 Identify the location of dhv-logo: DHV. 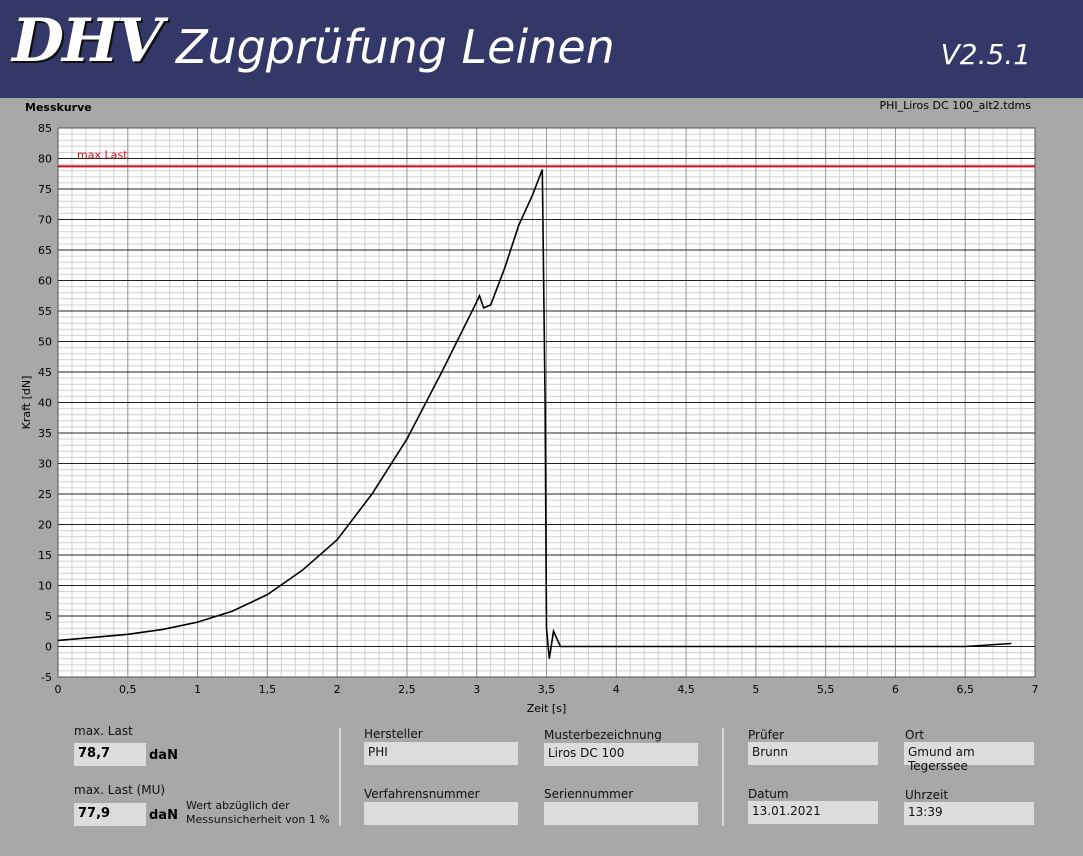
(87, 41).